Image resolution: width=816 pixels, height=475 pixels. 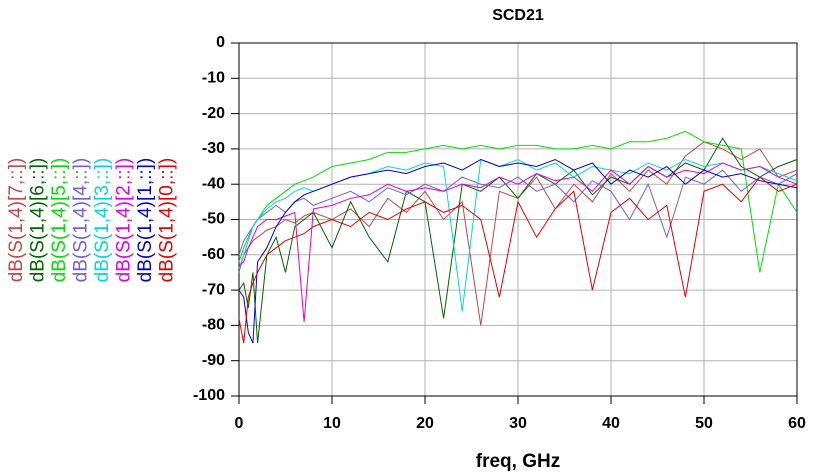 I want to click on legend-entry: dB(S(1,4)[2,::]), so click(x=124, y=220).